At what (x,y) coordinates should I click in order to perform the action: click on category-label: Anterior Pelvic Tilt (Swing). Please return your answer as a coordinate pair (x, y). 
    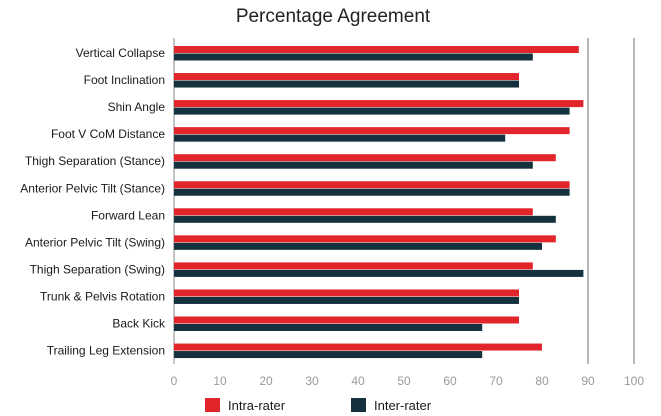
    Looking at the image, I should click on (95, 242).